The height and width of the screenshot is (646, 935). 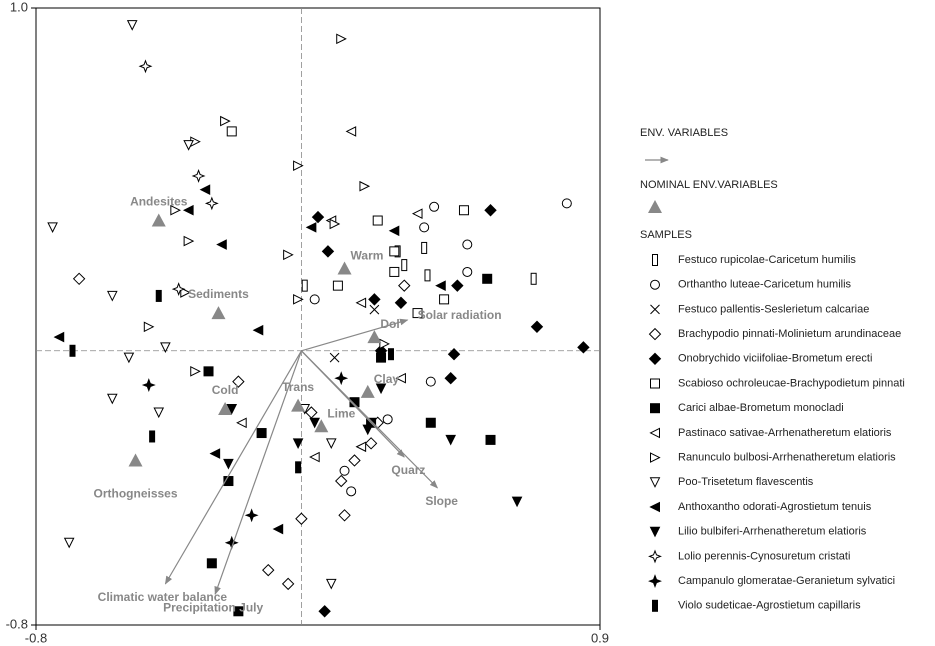 What do you see at coordinates (213, 607) in the screenshot?
I see `env-label: Precipitation July` at bounding box center [213, 607].